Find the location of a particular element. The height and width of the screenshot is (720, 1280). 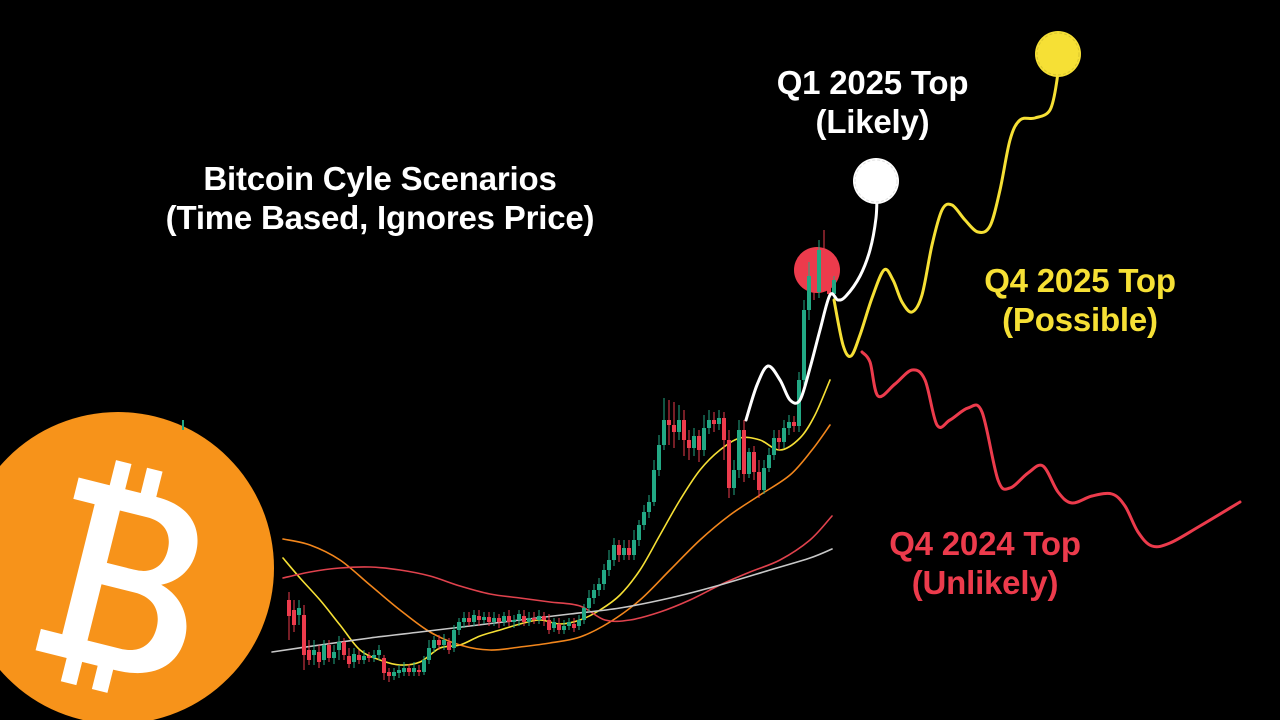

bitcoin-logo-icon is located at coordinates (137, 566).